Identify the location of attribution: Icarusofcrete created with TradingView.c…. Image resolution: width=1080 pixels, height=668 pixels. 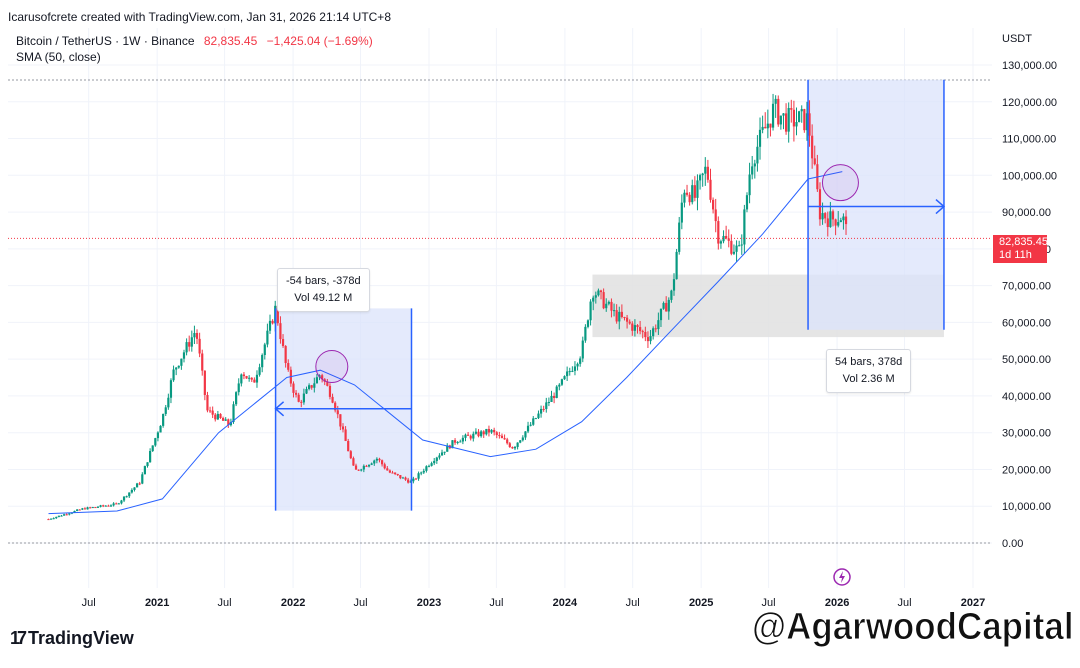
(199, 17).